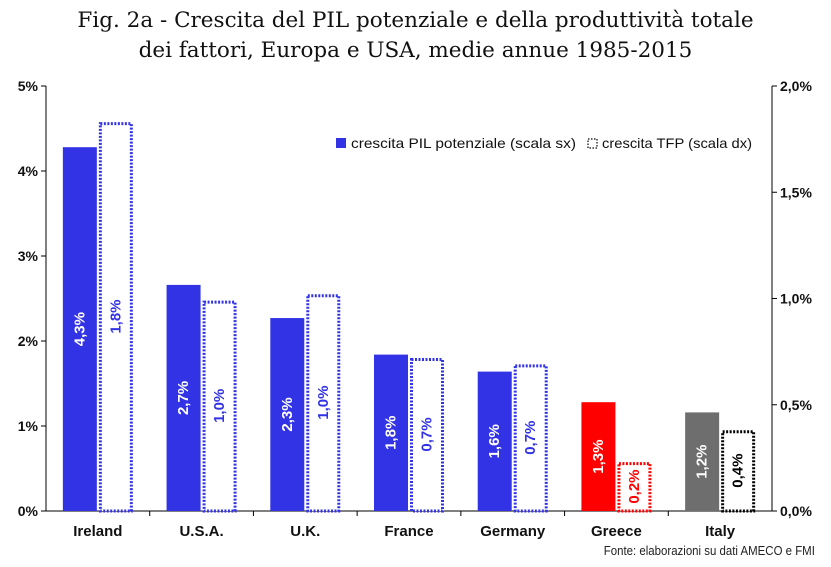 The height and width of the screenshot is (567, 831). I want to click on bar-pil-ireland, so click(79, 329).